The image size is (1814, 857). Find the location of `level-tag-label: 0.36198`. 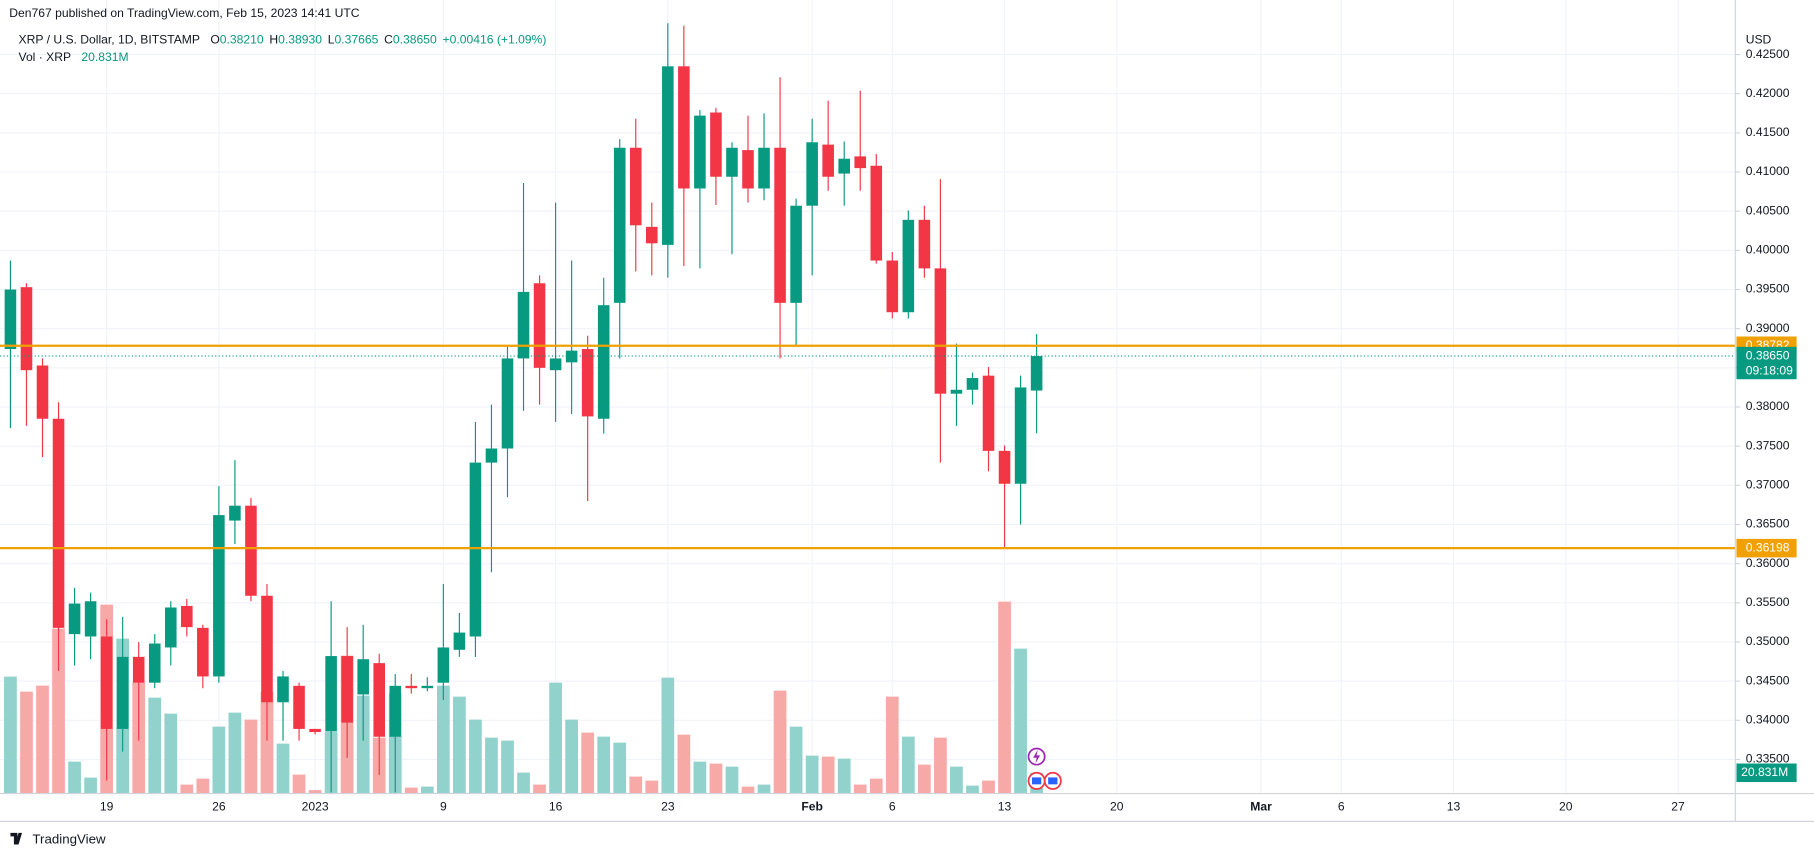

level-tag-label: 0.36198 is located at coordinates (1768, 547).